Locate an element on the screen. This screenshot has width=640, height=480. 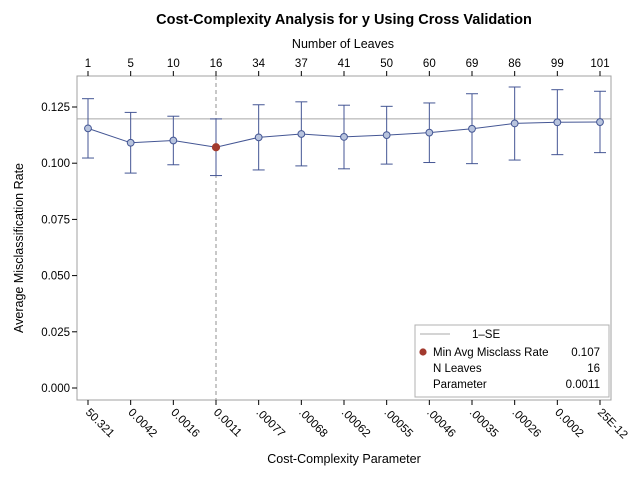
top-tick-label: 5 is located at coordinates (130, 64).